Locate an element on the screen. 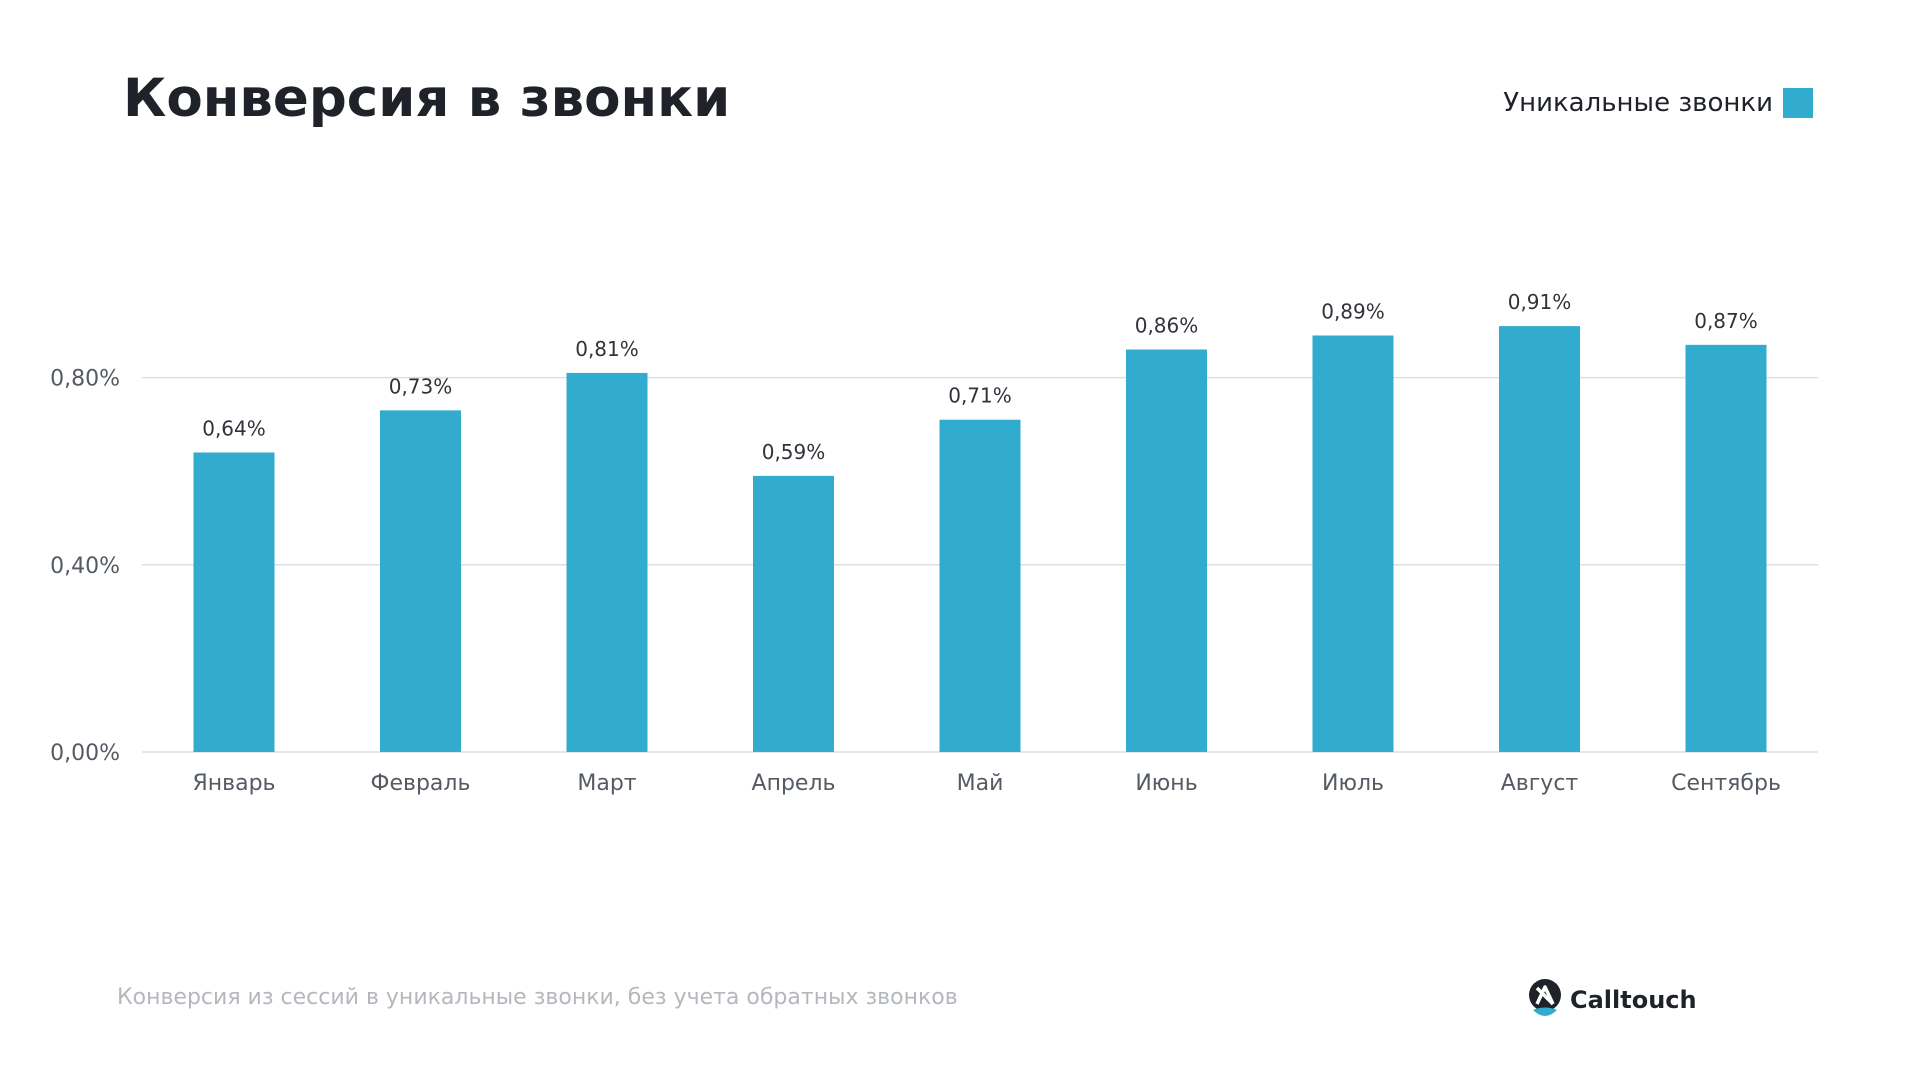 This screenshot has height=1080, width=1920. y-tick-label: 0,40% is located at coordinates (85, 566).